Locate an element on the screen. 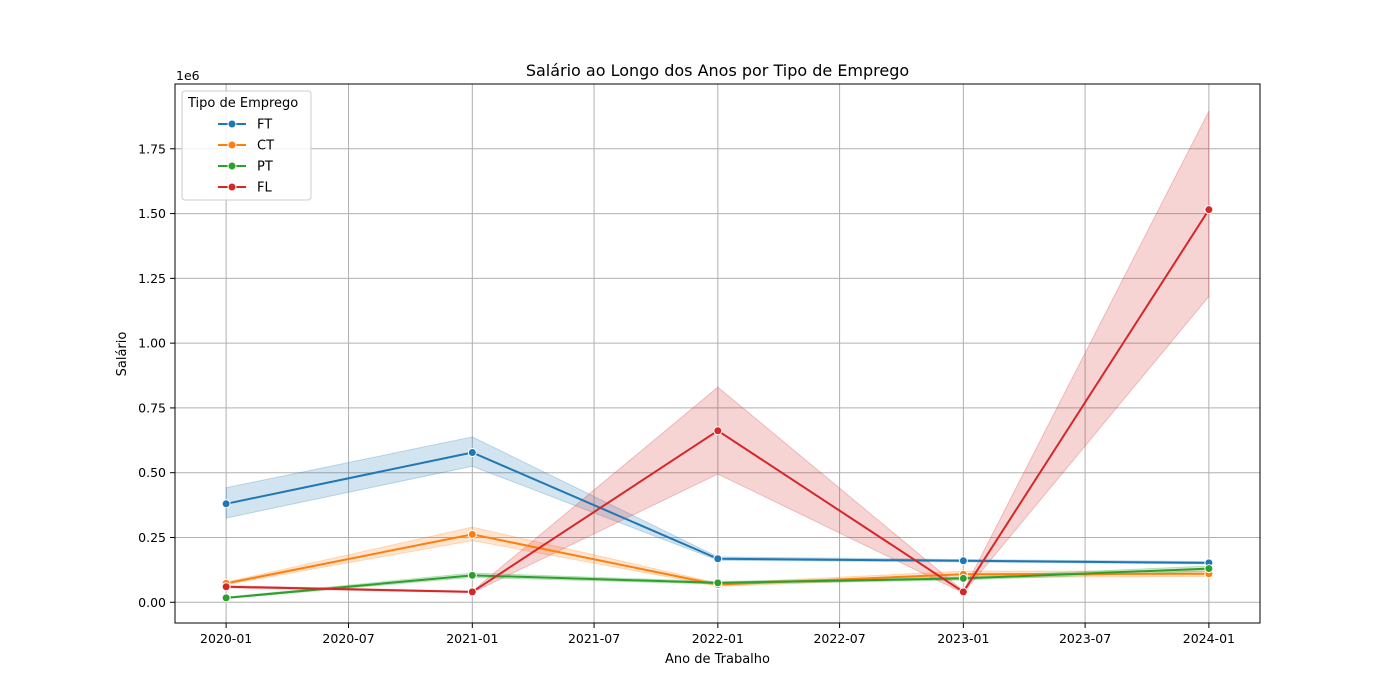 Image resolution: width=1400 pixels, height=700 pixels. x-axis-title: Ano de Trabalho is located at coordinates (717, 659).